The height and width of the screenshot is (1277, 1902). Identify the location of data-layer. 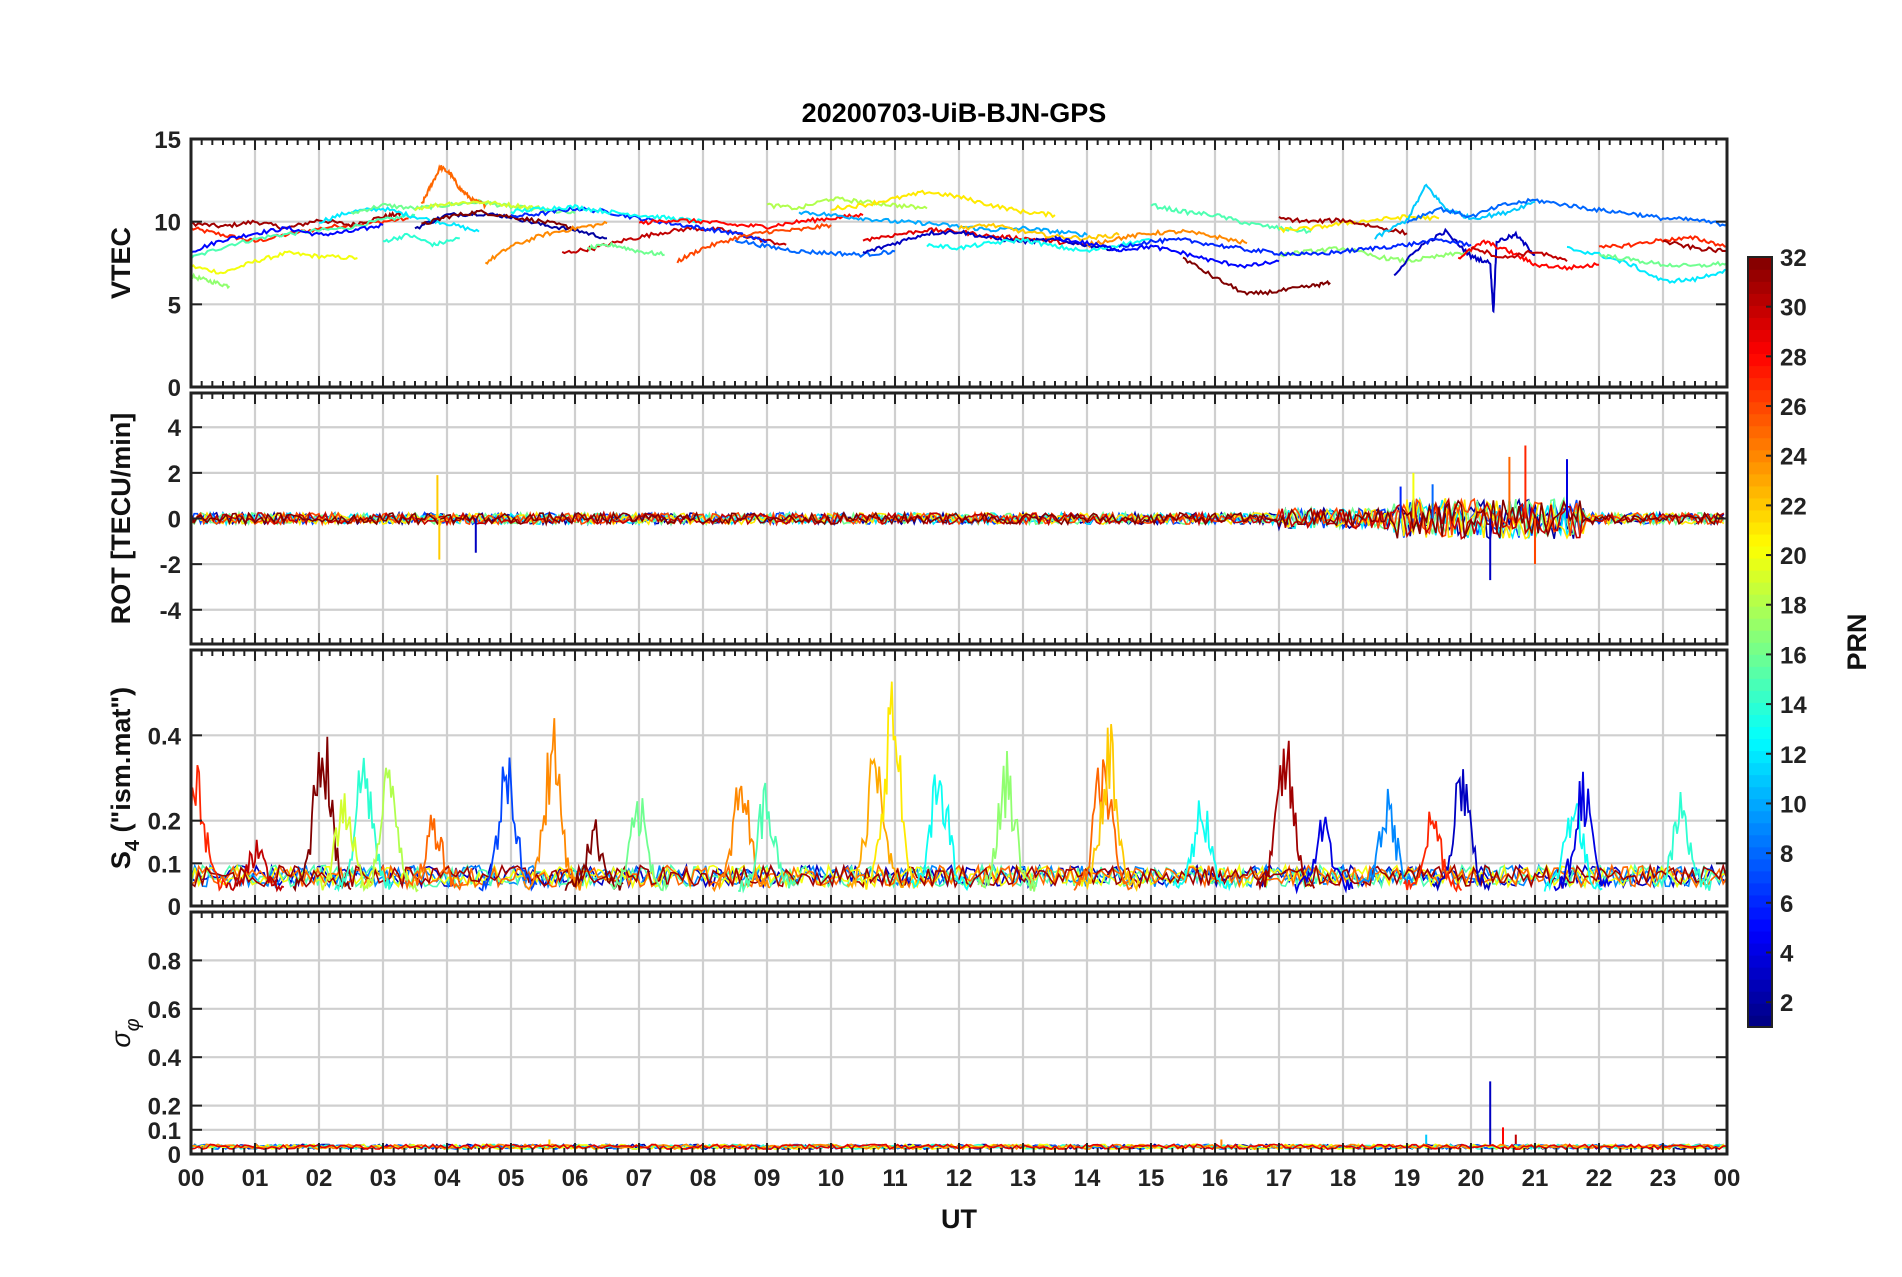
(959, 788).